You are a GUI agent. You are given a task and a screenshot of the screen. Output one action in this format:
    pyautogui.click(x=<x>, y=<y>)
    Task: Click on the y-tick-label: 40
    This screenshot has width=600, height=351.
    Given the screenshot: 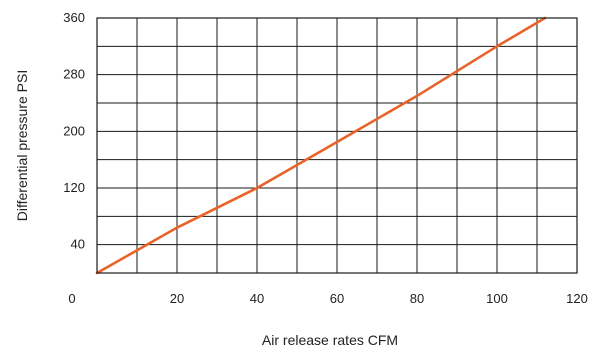 What is the action you would take?
    pyautogui.click(x=78, y=244)
    